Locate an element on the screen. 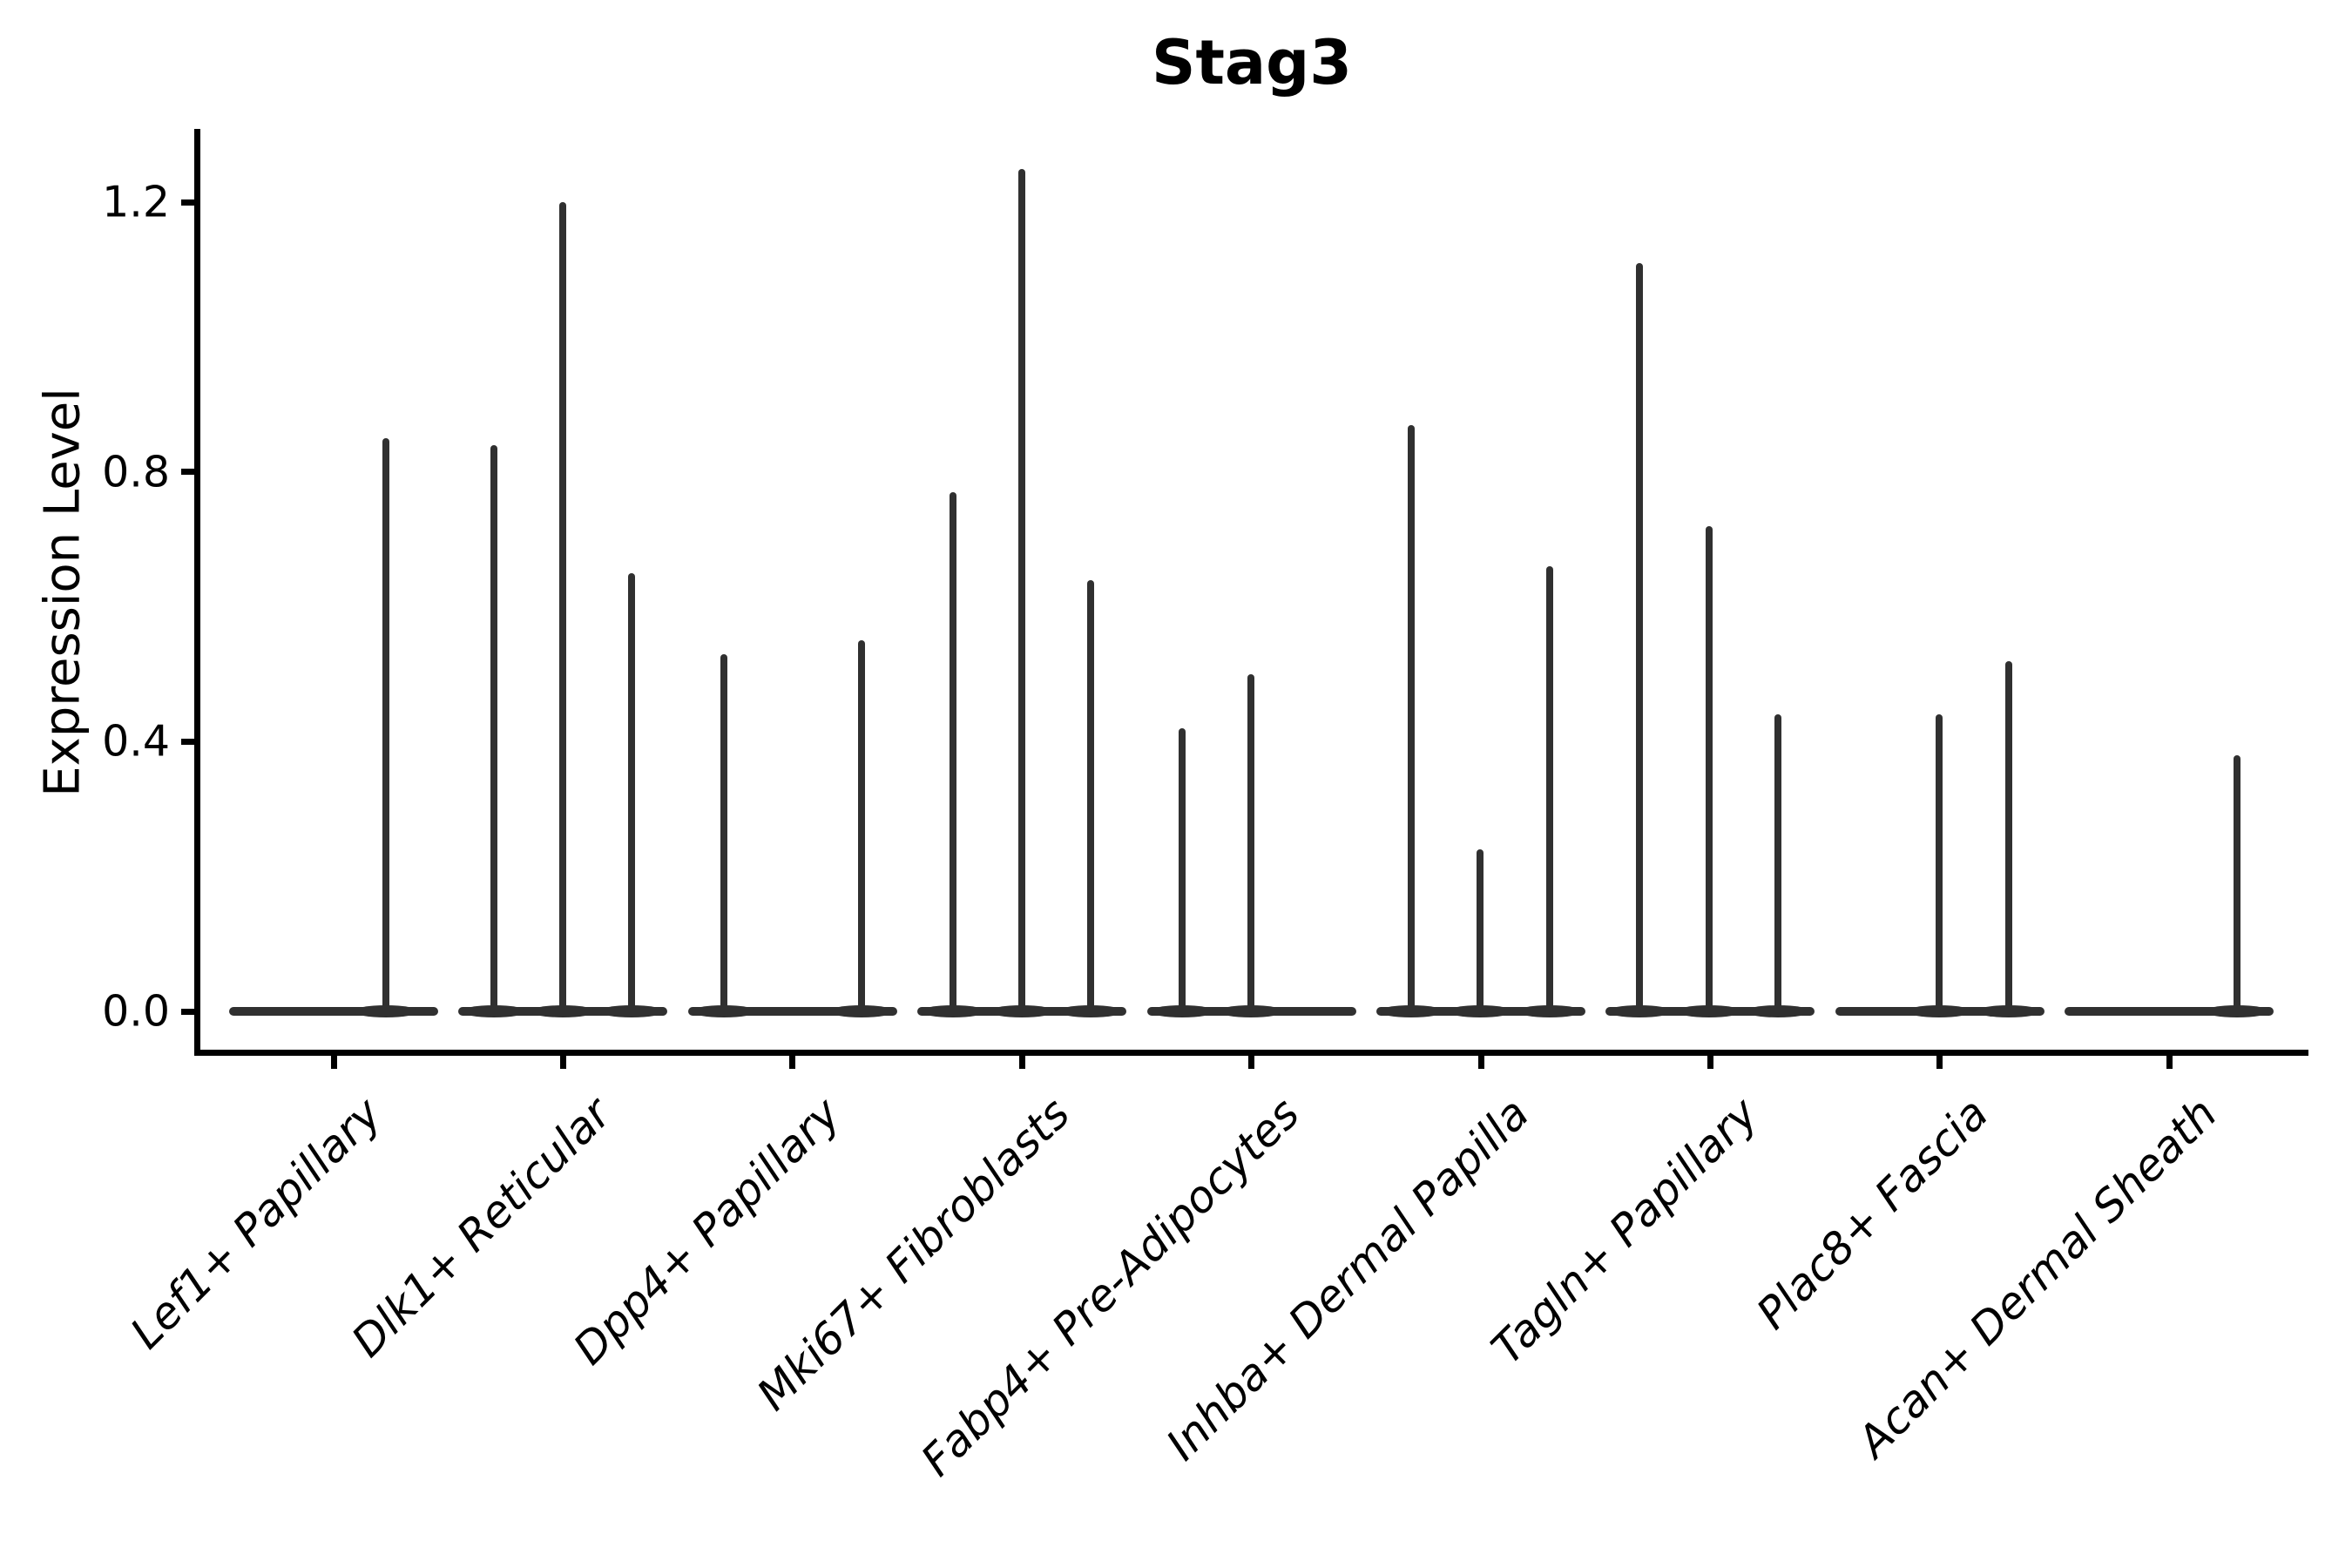  plot-title: Stag3 is located at coordinates (1252, 62).